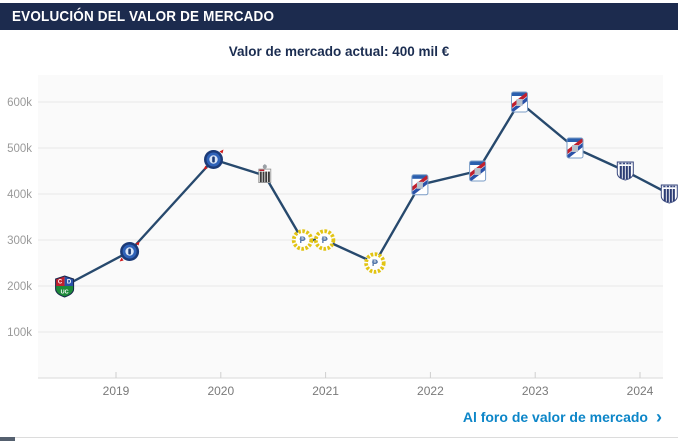 This screenshot has height=441, width=678. What do you see at coordinates (19, 195) in the screenshot?
I see `y-tick-label: 400k` at bounding box center [19, 195].